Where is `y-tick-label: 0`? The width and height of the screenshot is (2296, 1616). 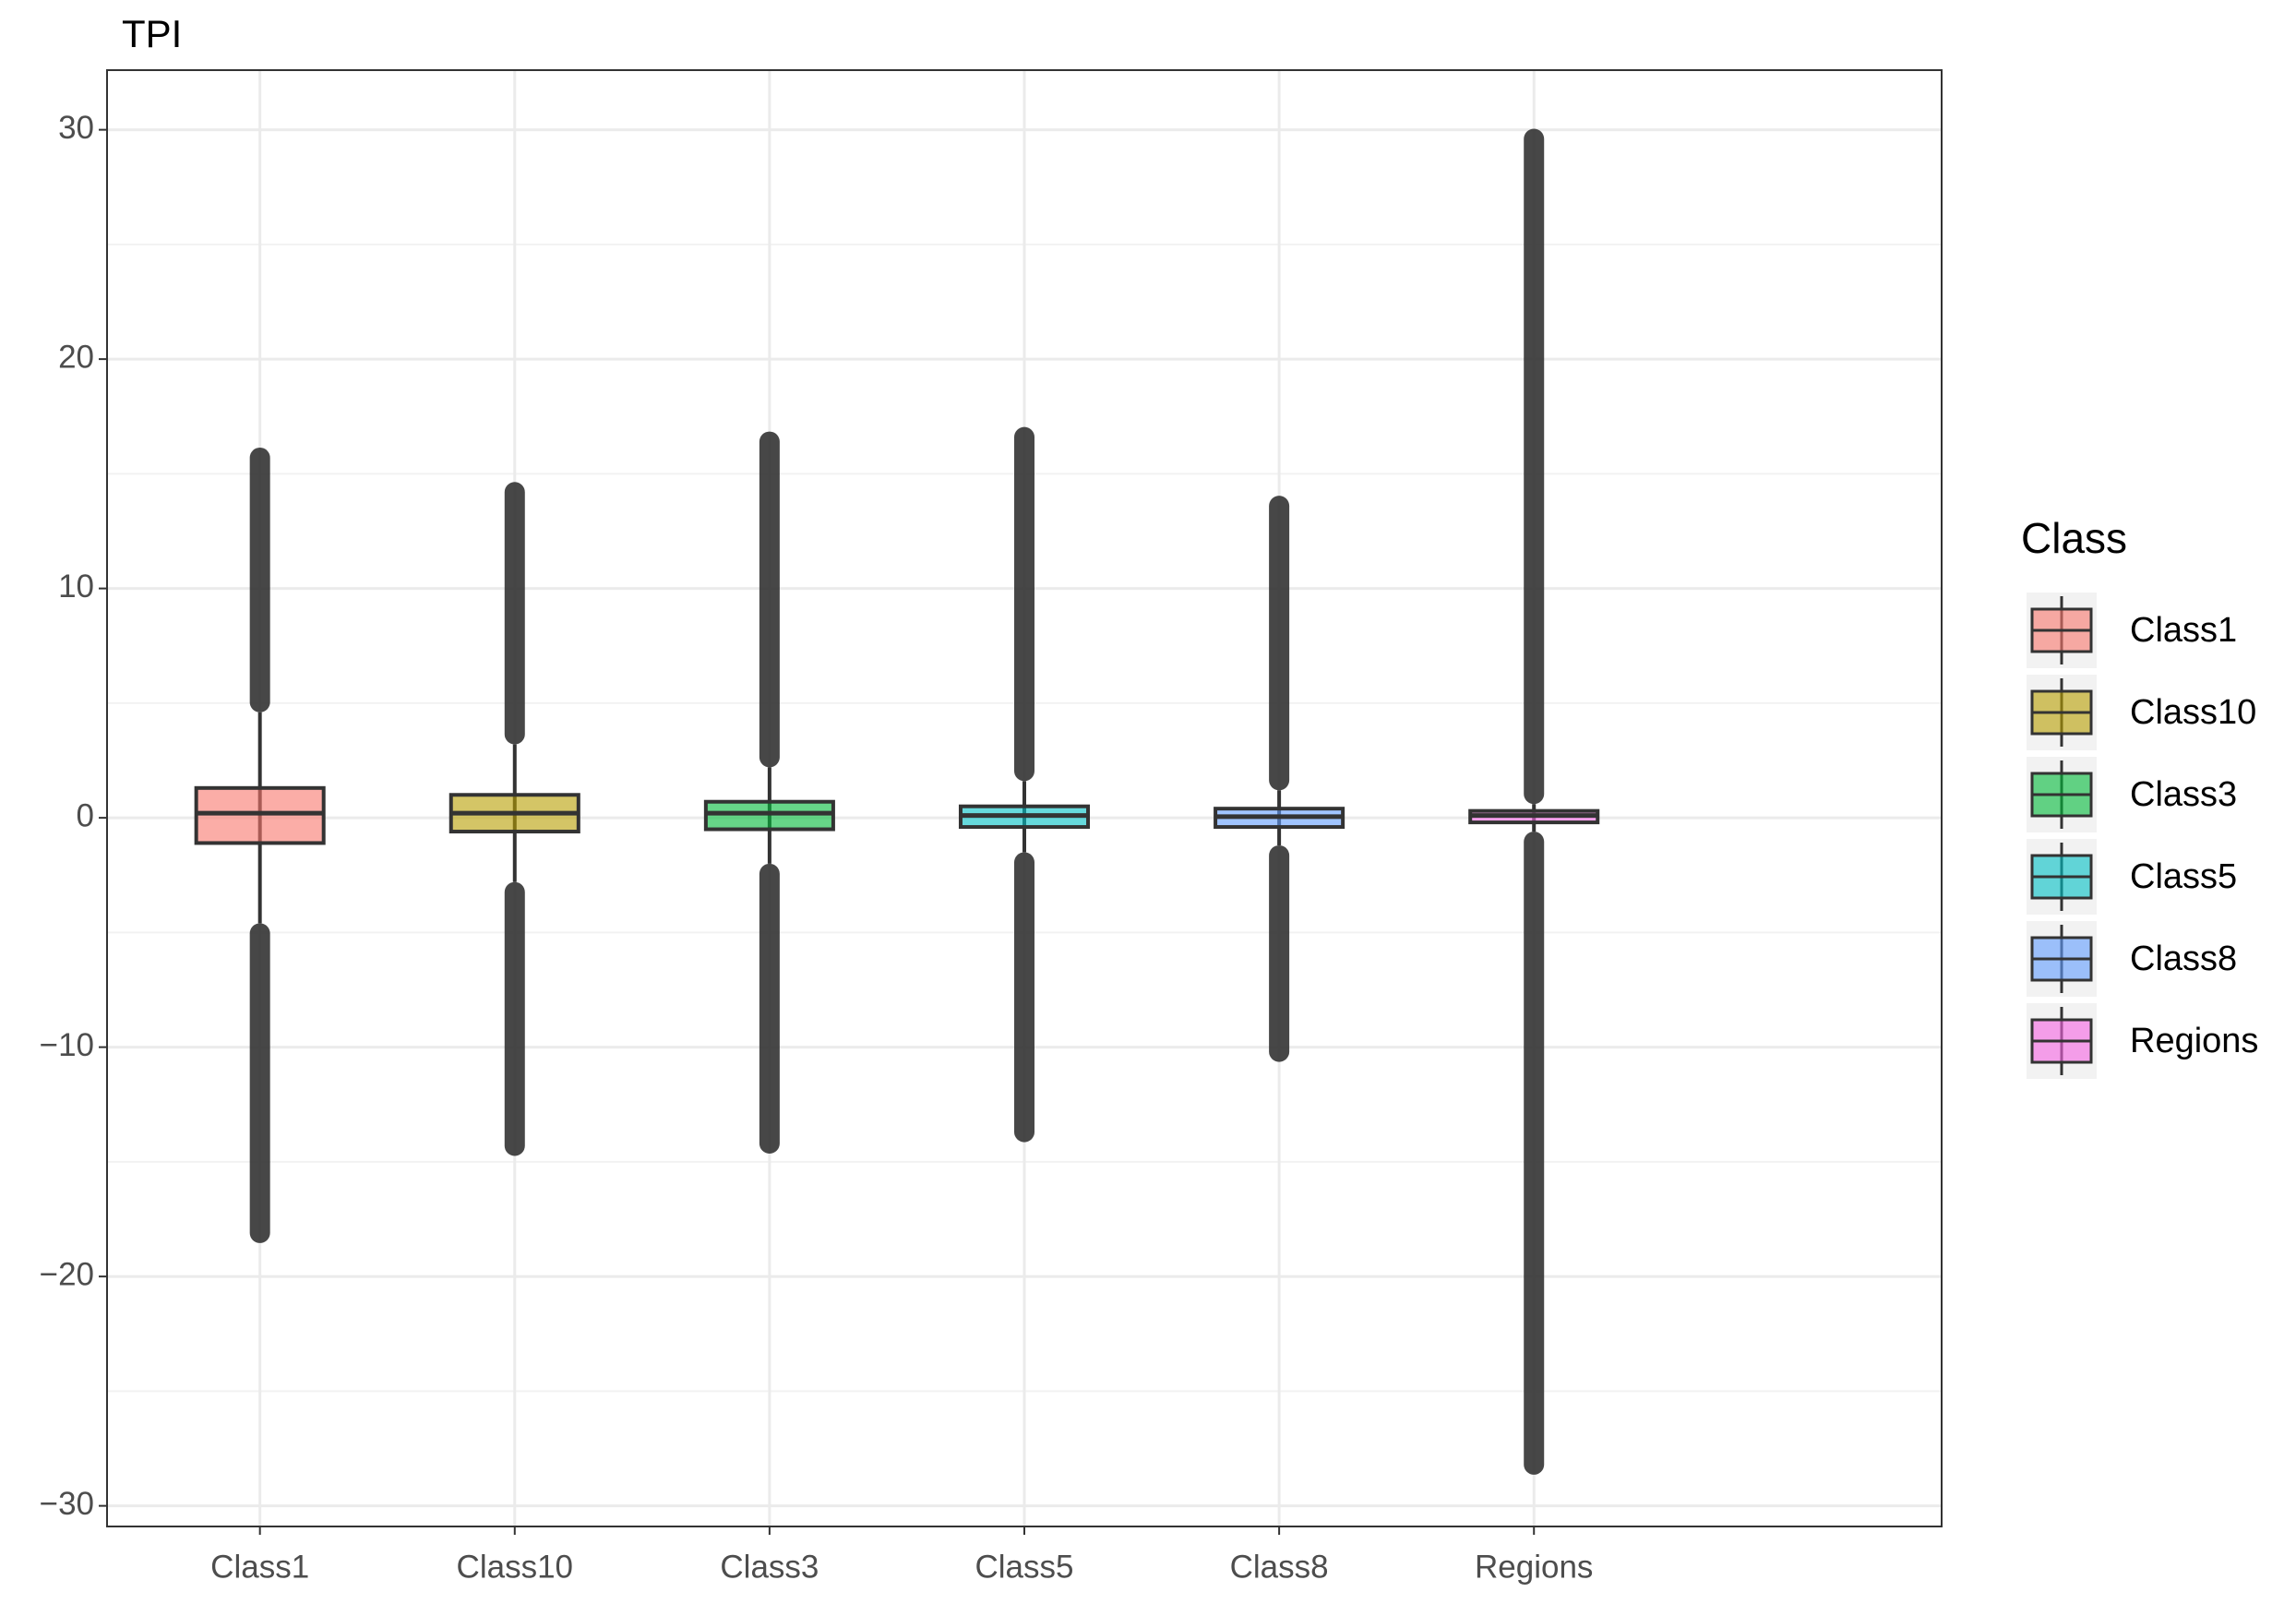 y-tick-label: 0 is located at coordinates (85, 815).